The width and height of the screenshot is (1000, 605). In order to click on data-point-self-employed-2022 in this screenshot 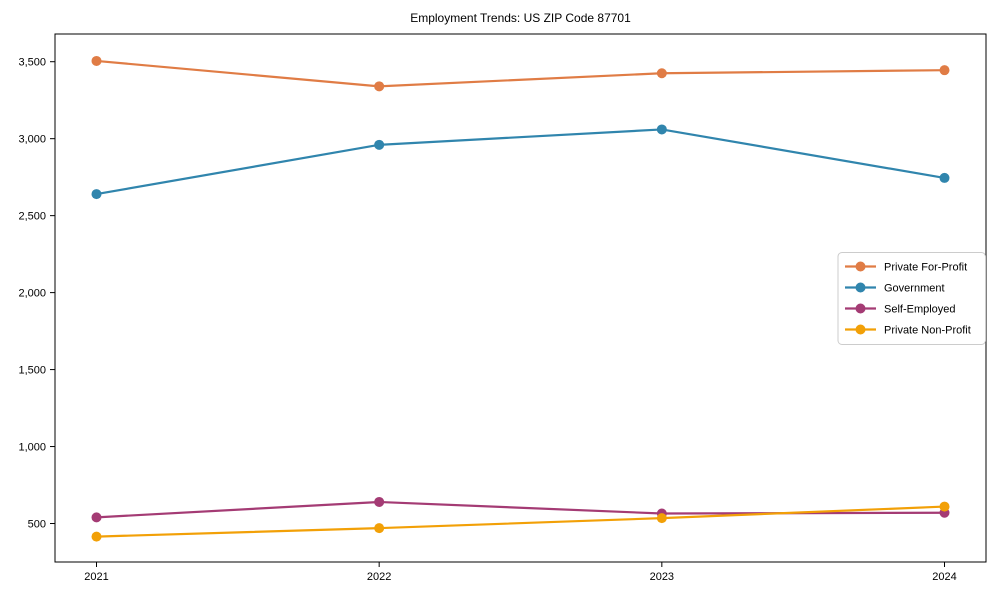, I will do `click(379, 501)`.